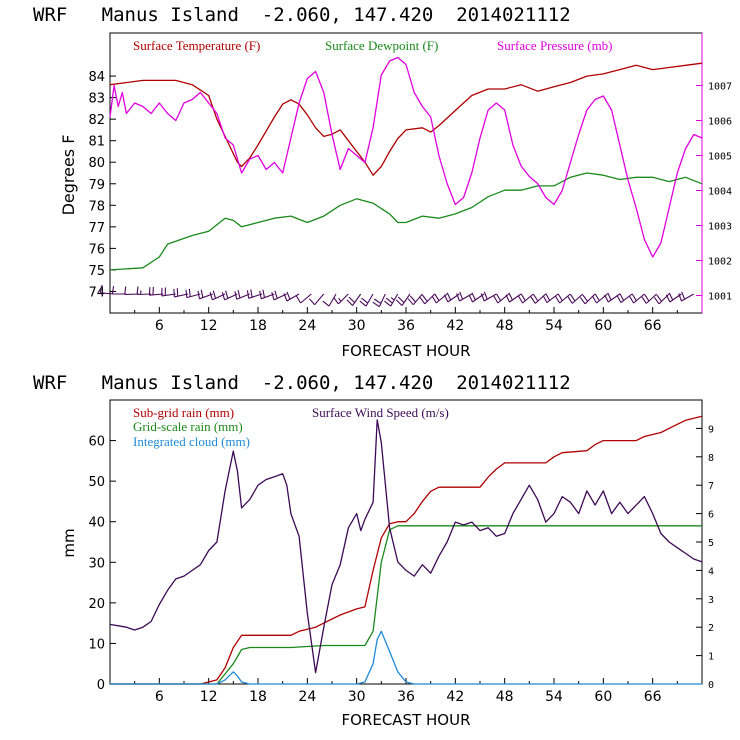 Image resolution: width=740 pixels, height=740 pixels. Describe the element at coordinates (96, 120) in the screenshot. I see `y-left-tick-label: 82` at that location.